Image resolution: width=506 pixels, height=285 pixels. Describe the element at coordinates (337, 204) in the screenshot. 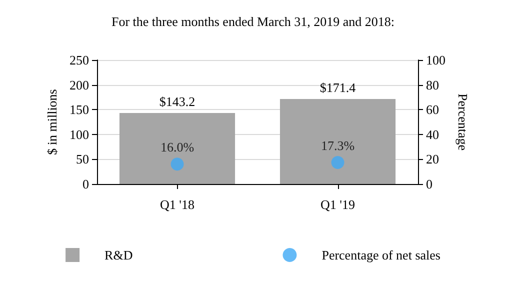

I see `x-tick-label: Q1 '19` at that location.